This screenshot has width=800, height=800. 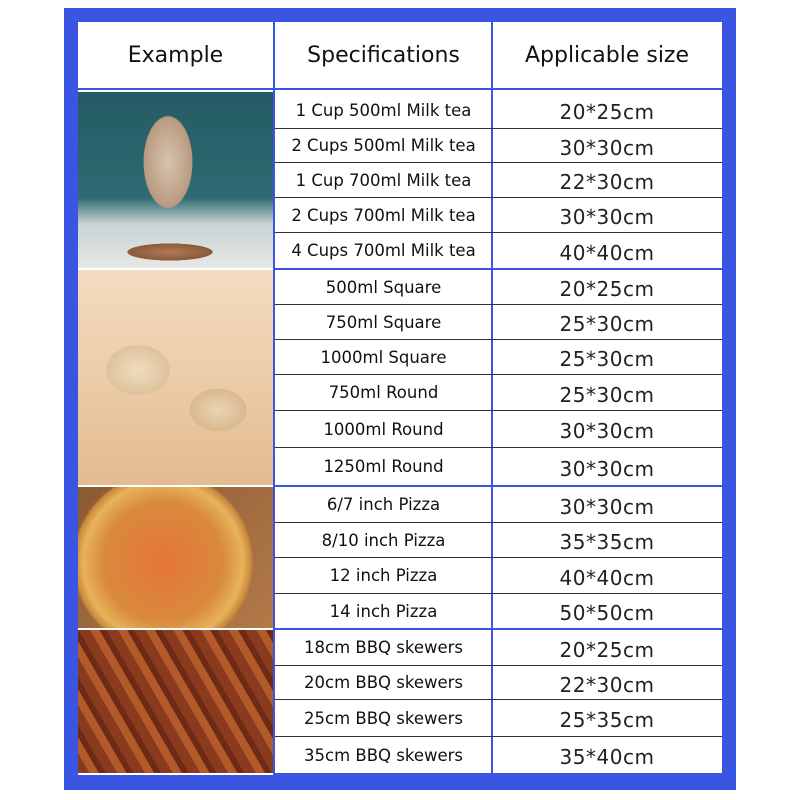 I want to click on spec-cell: 750ml Square, so click(x=383, y=322).